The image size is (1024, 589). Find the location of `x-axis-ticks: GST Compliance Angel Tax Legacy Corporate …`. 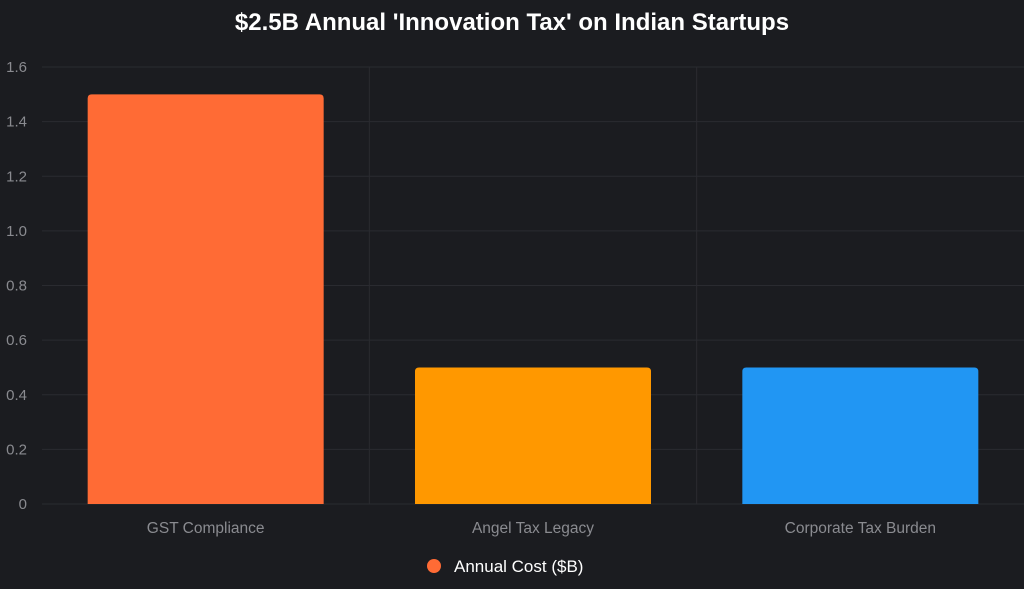

x-axis-ticks: GST Compliance Angel Tax Legacy Corporate … is located at coordinates (541, 528).